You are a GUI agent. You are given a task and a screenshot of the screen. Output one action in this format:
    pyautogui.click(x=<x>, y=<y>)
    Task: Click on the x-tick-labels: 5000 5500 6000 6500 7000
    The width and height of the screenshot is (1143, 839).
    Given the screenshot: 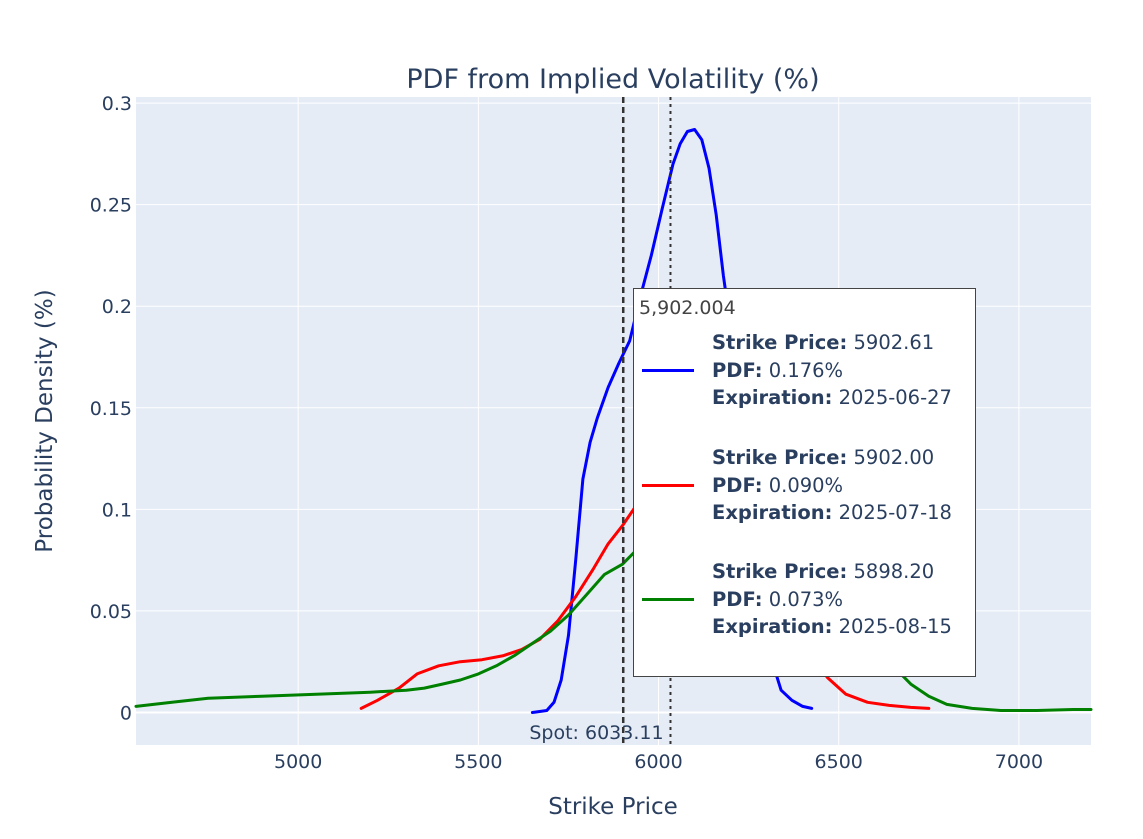 What is the action you would take?
    pyautogui.click(x=658, y=762)
    